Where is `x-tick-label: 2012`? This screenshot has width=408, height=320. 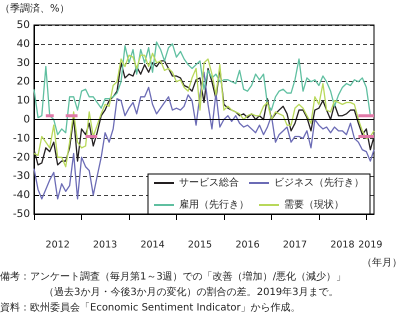 x-tick-label: 2012 is located at coordinates (58, 245).